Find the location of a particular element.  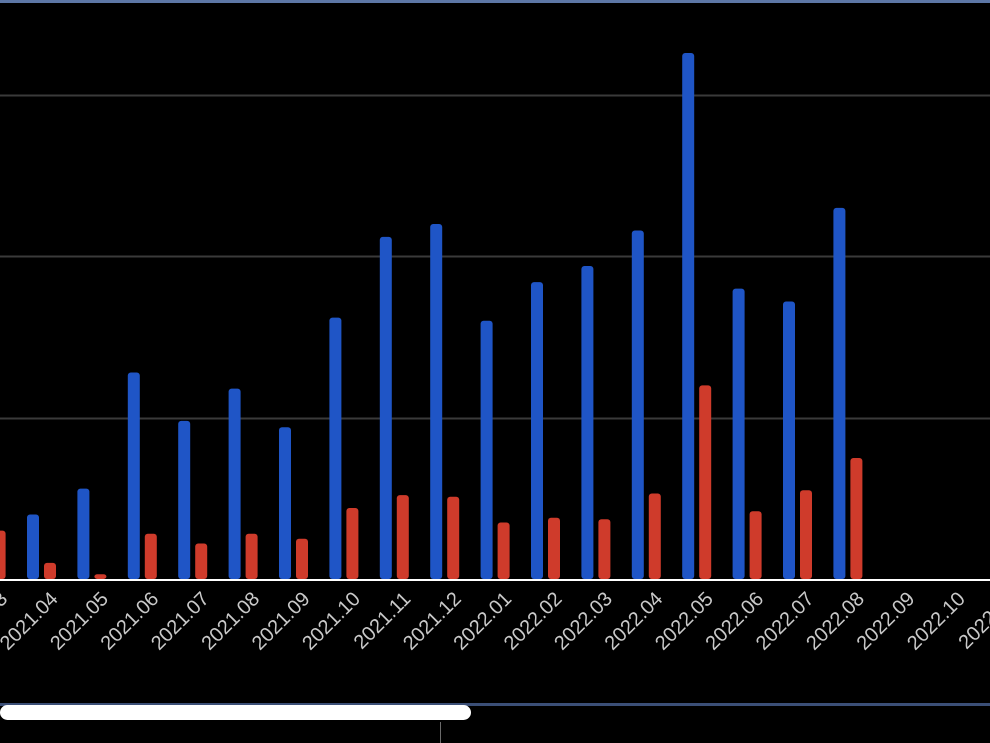

bar-blue-2022.01 is located at coordinates (486, 449).